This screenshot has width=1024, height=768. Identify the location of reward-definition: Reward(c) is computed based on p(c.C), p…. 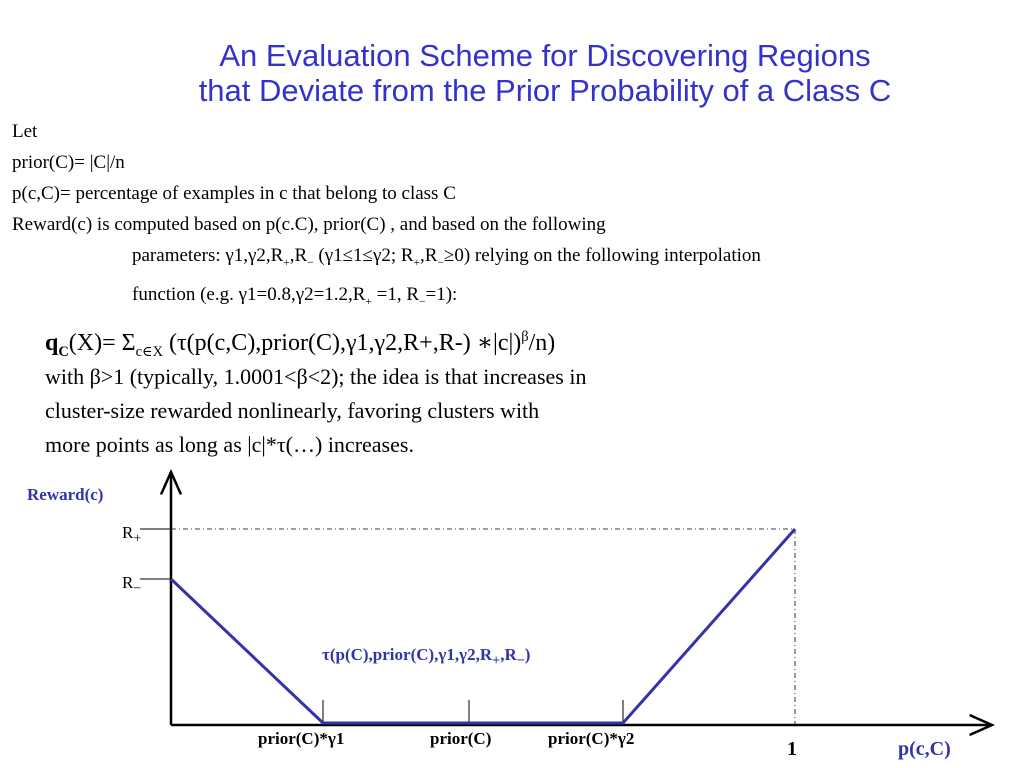
(309, 224).